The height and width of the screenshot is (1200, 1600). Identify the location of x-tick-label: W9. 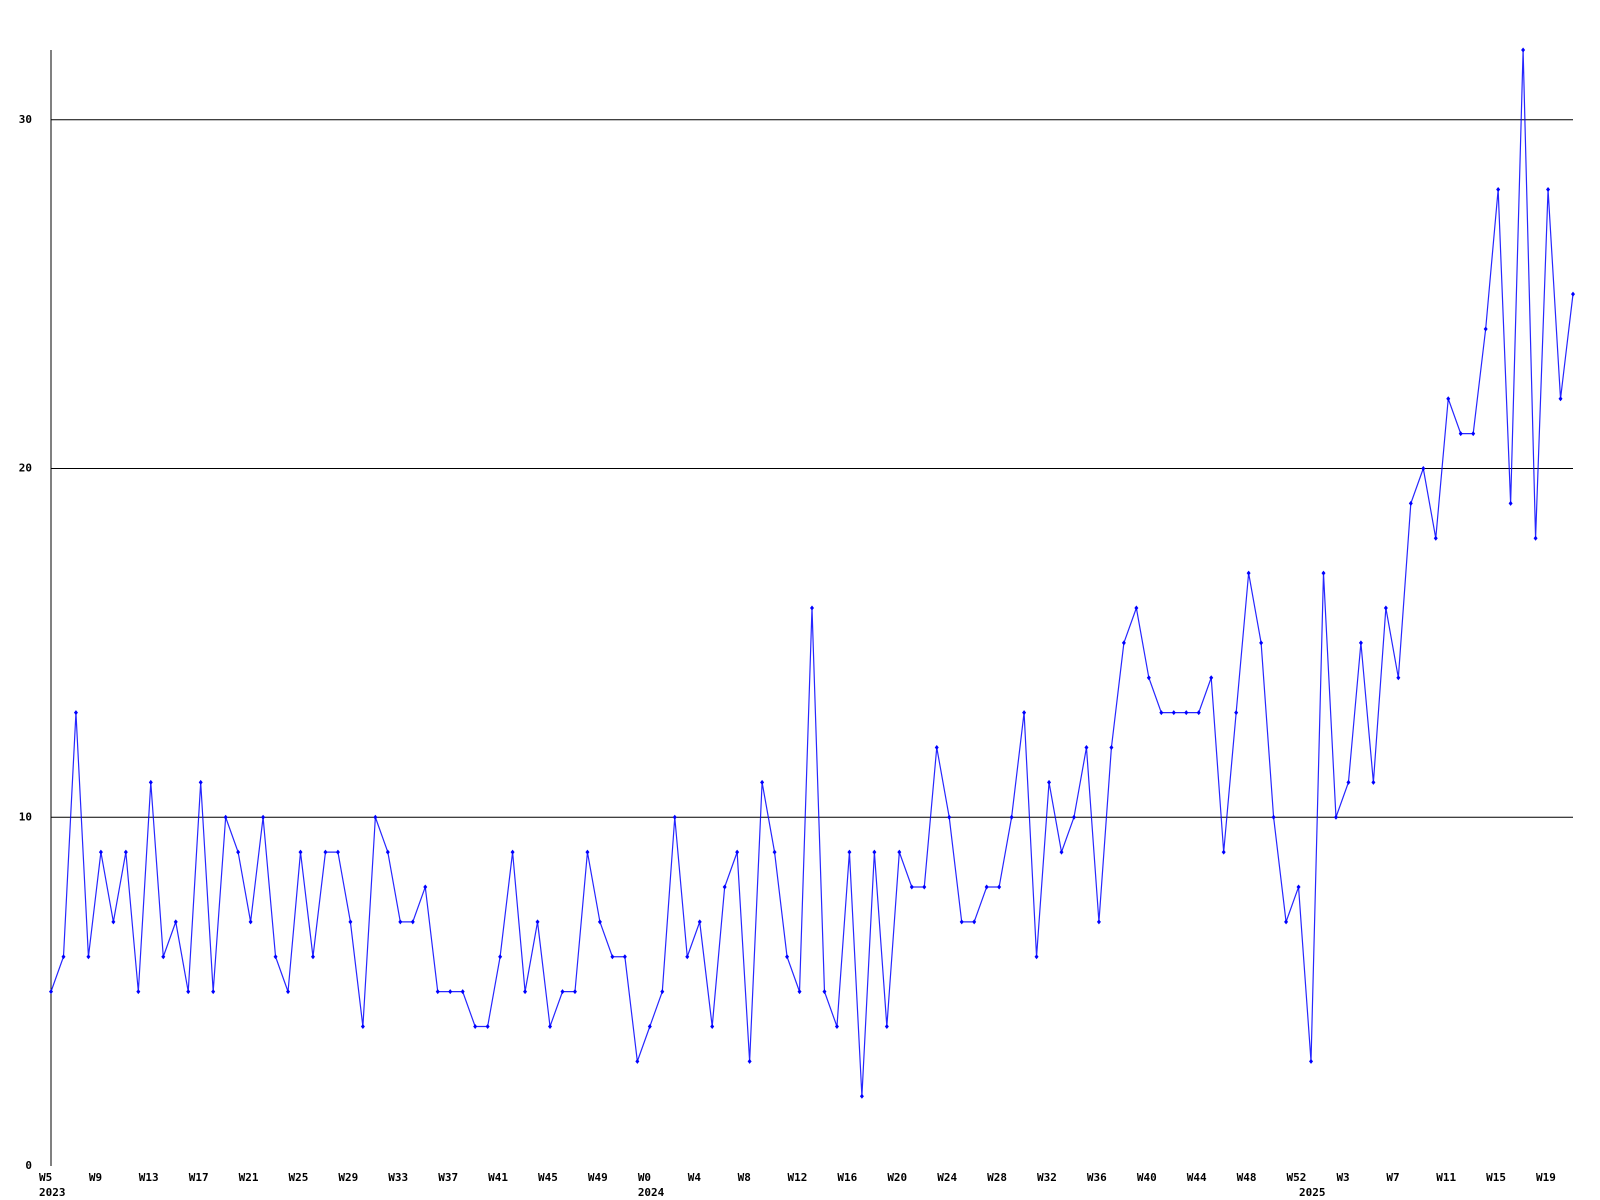
(95, 1177).